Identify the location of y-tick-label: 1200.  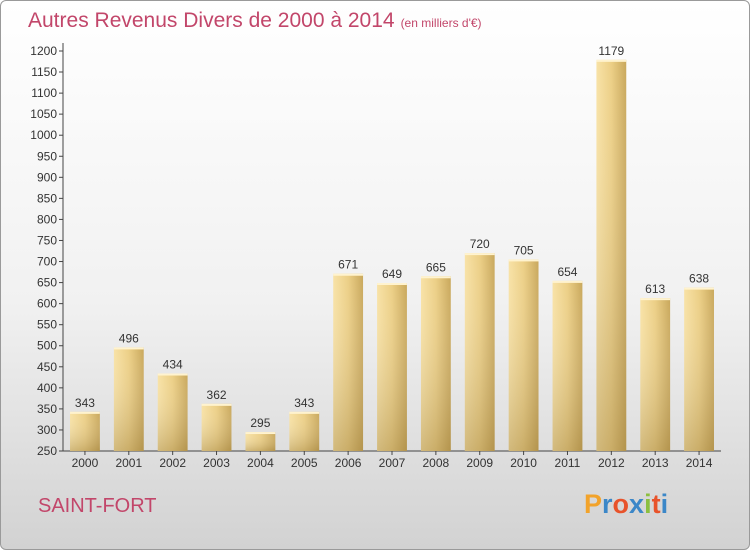
(43, 51).